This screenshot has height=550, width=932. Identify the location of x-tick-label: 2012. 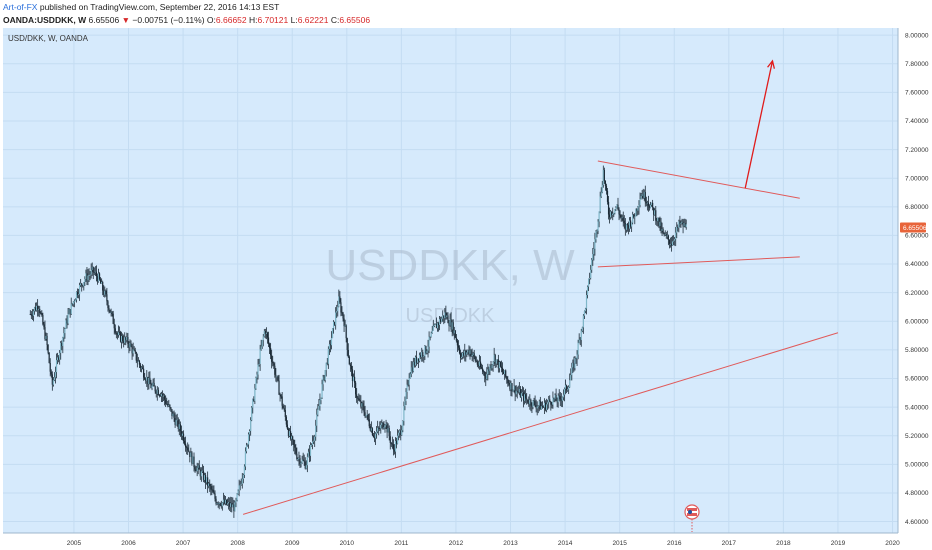
(456, 543).